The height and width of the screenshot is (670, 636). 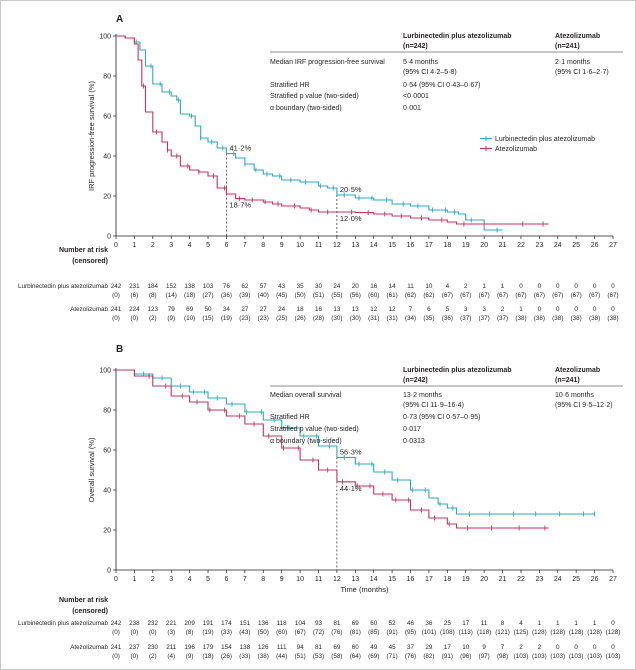 I want to click on at-risk-count: 25, so click(x=448, y=623).